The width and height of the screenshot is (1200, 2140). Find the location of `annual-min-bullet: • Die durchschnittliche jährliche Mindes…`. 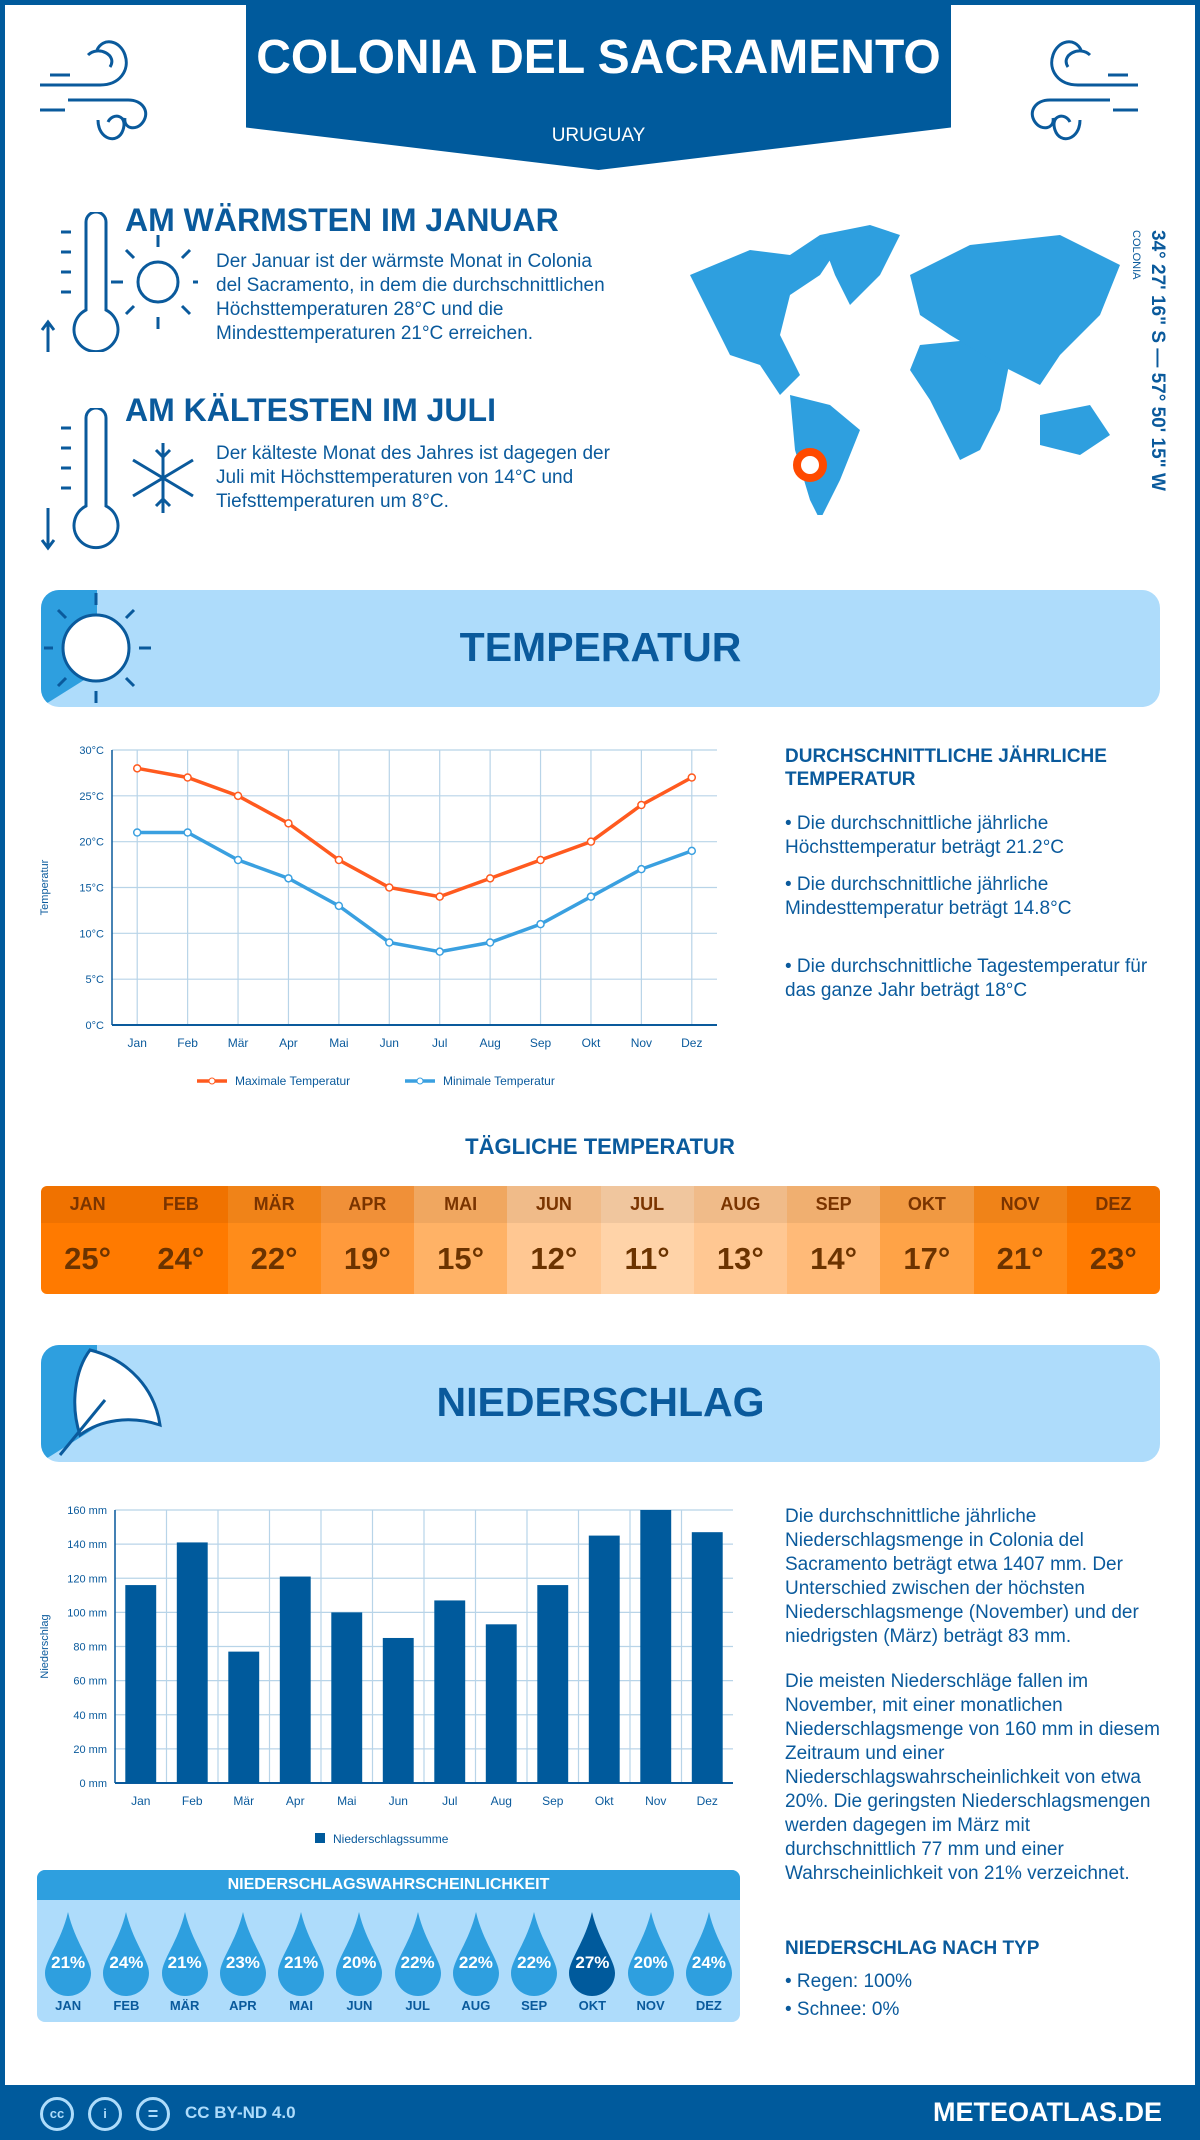

annual-min-bullet: • Die durchschnittliche jährliche Mindes… is located at coordinates (928, 896).